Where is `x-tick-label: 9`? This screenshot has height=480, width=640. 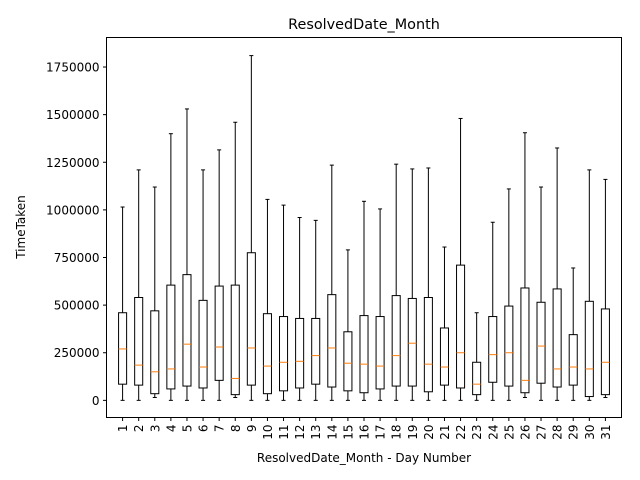 x-tick-label: 9 is located at coordinates (252, 429).